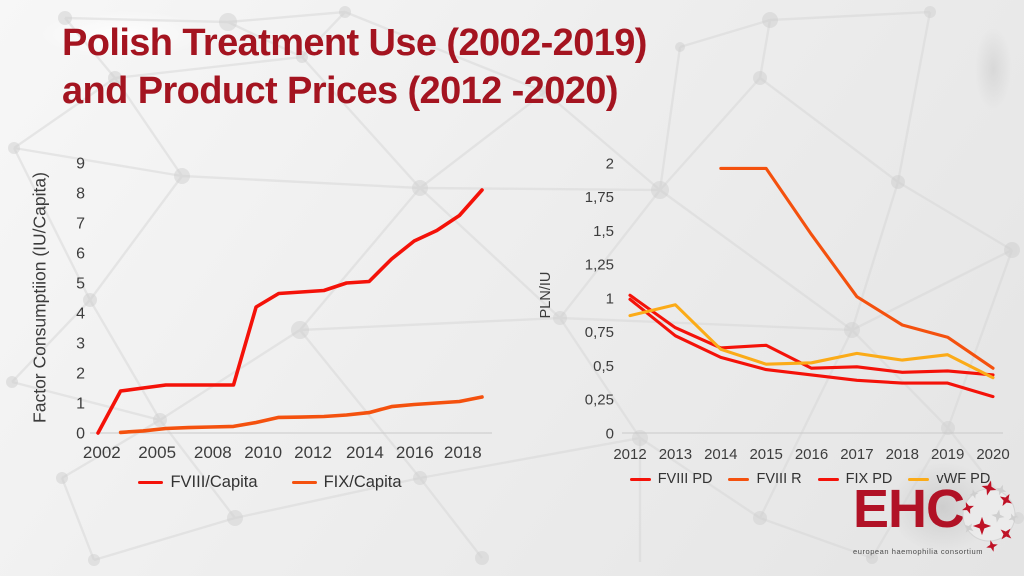 This screenshot has width=1024, height=576. What do you see at coordinates (354, 43) in the screenshot?
I see `title-line-1: Polish Treatment Use (2002-2019)` at bounding box center [354, 43].